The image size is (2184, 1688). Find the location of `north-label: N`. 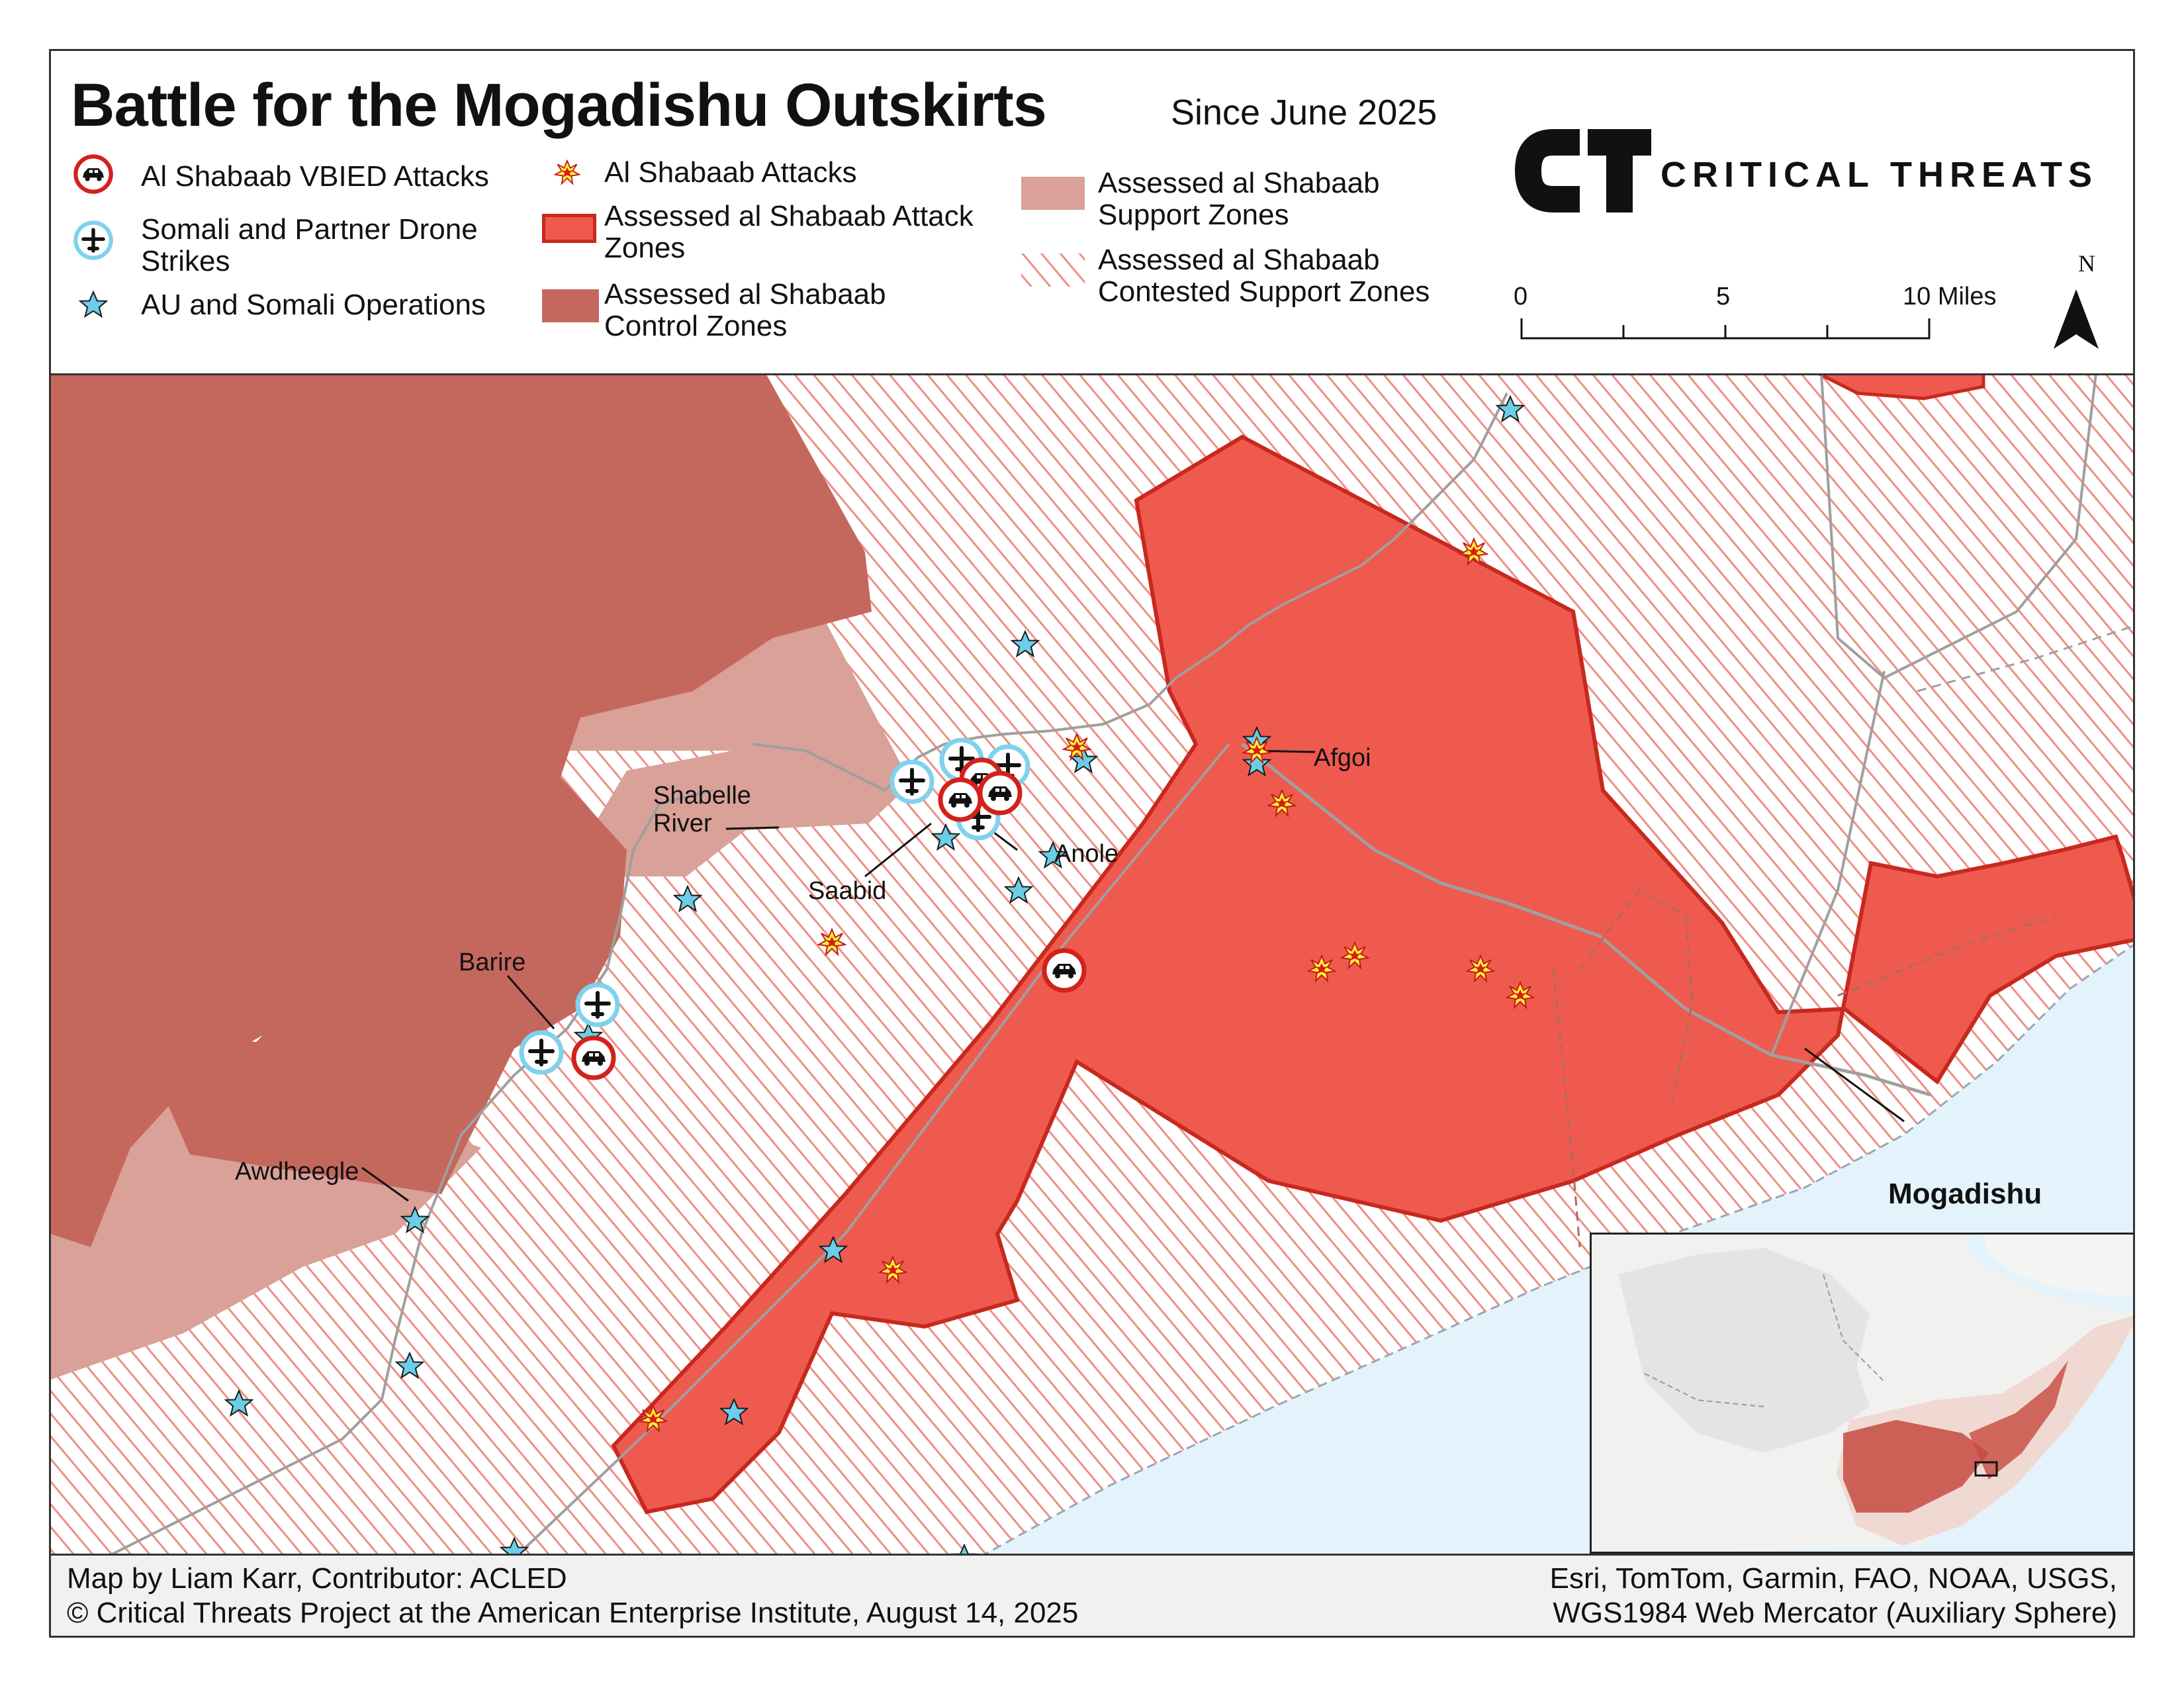

north-label: N is located at coordinates (2086, 263).